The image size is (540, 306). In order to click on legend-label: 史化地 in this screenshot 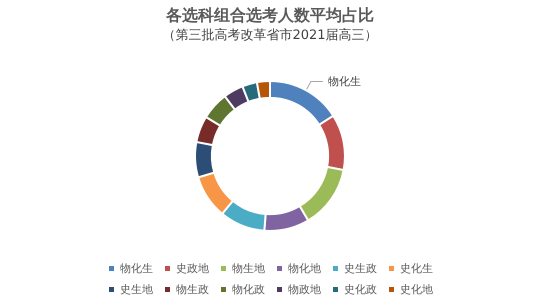, I will do `click(416, 289)`.